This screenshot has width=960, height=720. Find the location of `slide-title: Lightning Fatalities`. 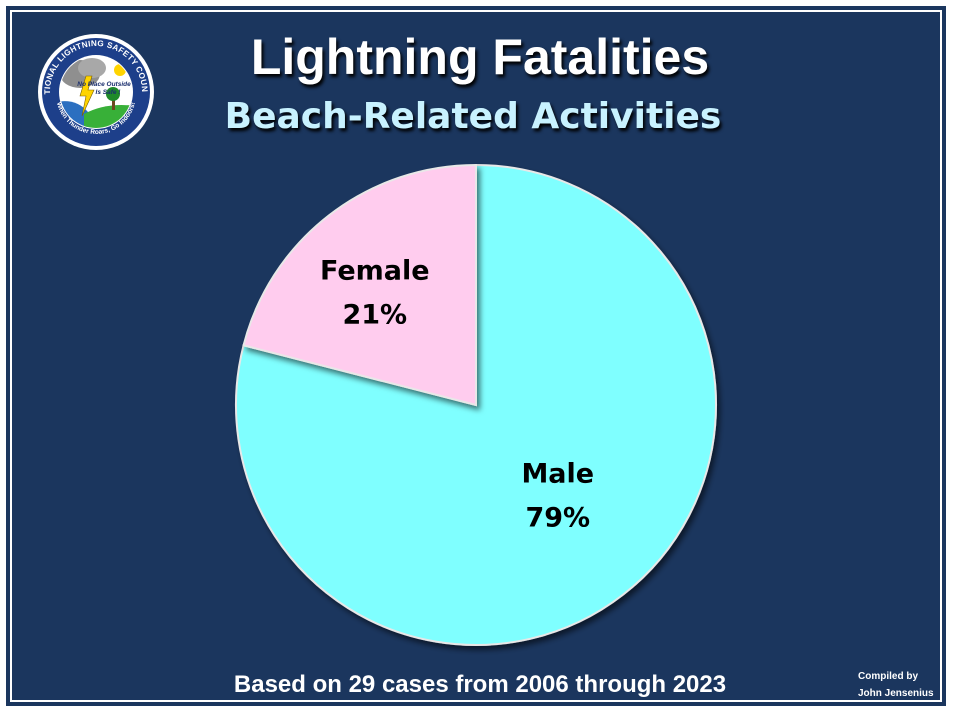

slide-title: Lightning Fatalities is located at coordinates (480, 57).